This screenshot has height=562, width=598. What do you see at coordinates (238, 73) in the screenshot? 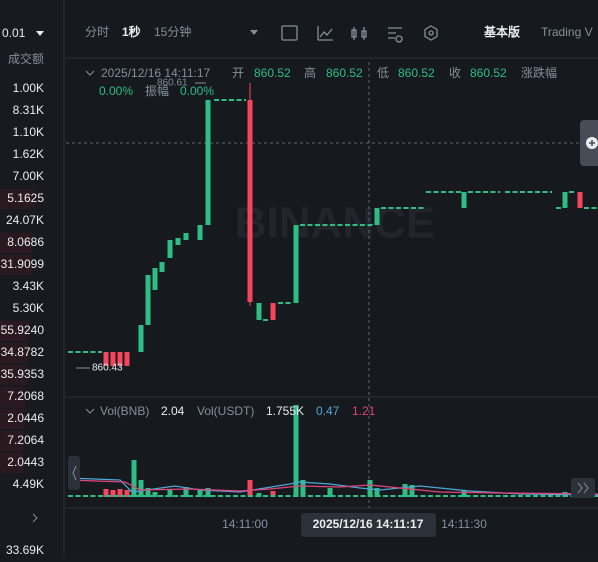
I see `info-label: 开` at bounding box center [238, 73].